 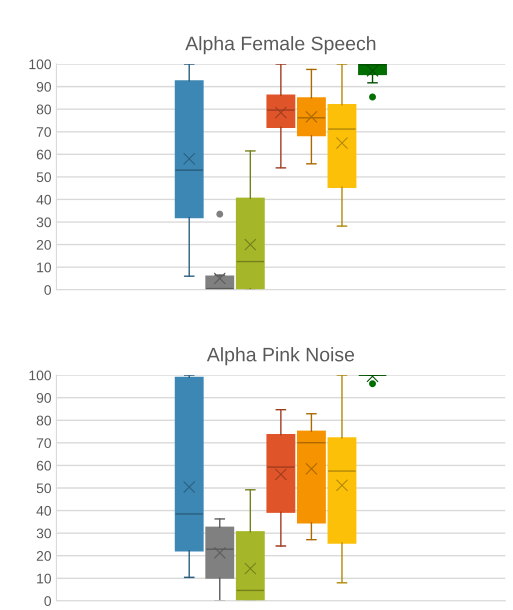 What do you see at coordinates (280, 45) in the screenshot?
I see `chart-title: Alpha Female Speech` at bounding box center [280, 45].